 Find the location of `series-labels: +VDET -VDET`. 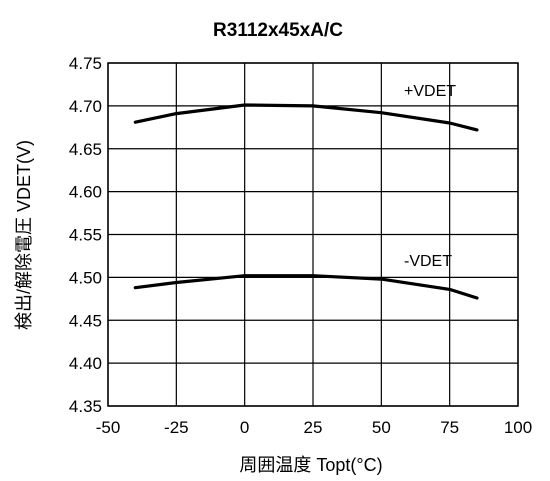

series-labels: +VDET -VDET is located at coordinates (430, 176).